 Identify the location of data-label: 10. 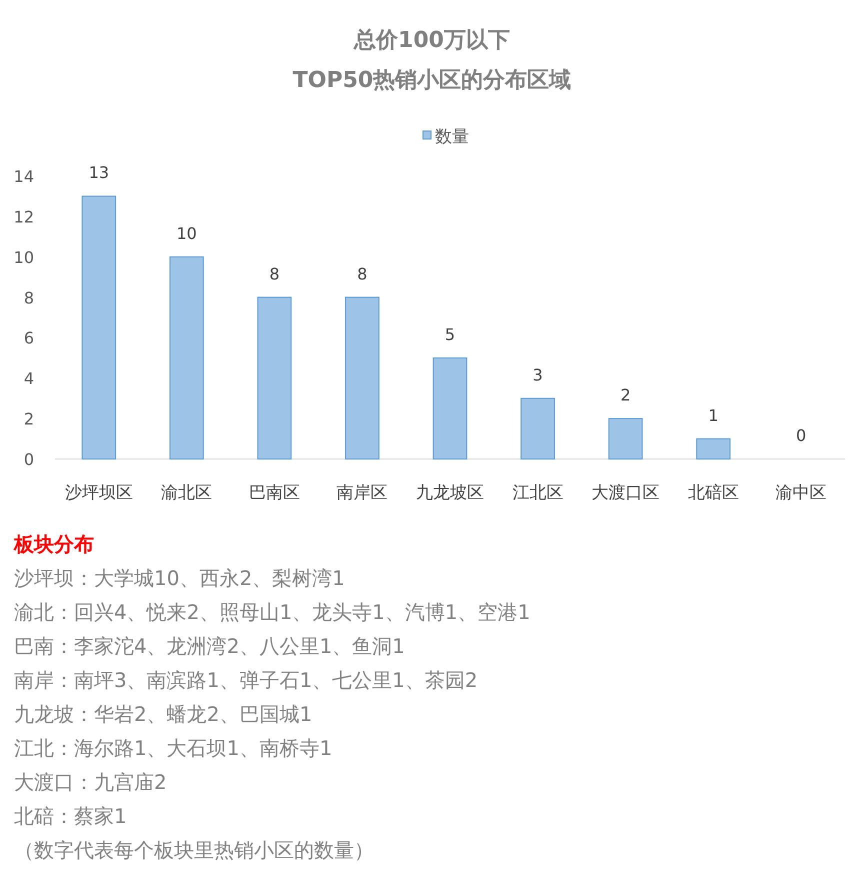
(186, 233).